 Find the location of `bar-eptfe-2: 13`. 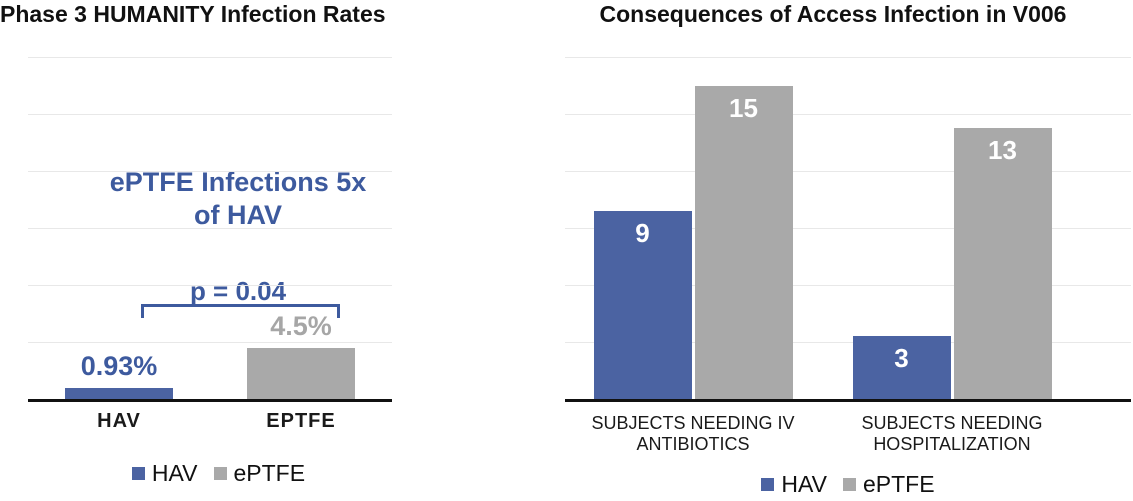

bar-eptfe-2: 13 is located at coordinates (1002, 263).